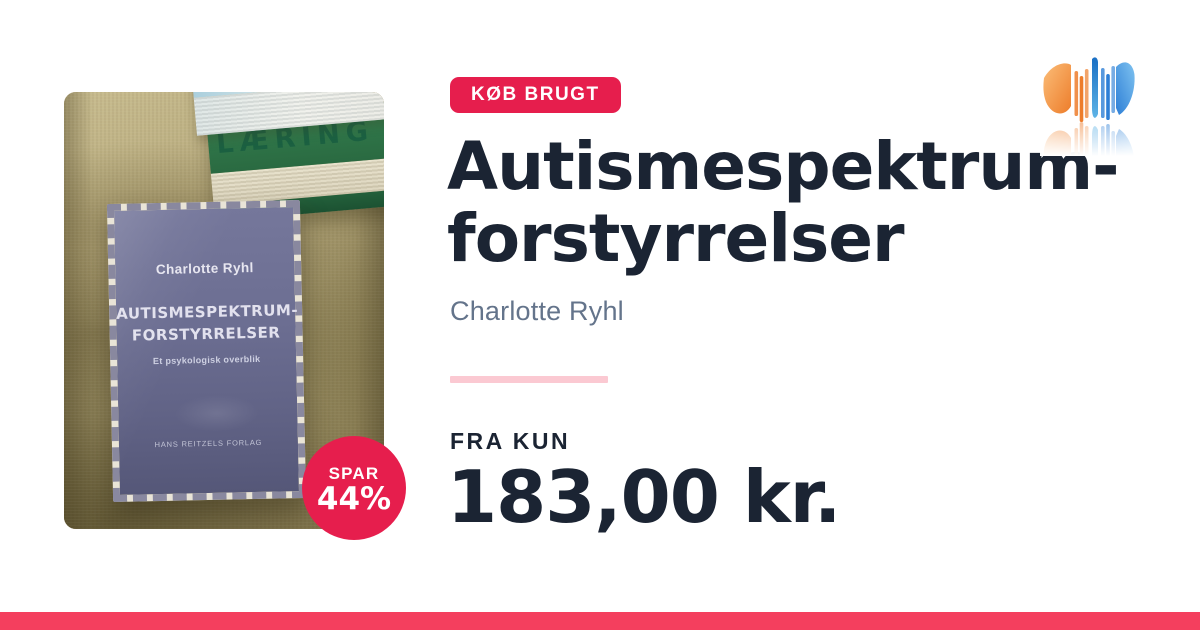 This screenshot has height=630, width=1200. Describe the element at coordinates (206, 334) in the screenshot. I see `book-cover-title-line2: FORSTYRRELSER` at that location.